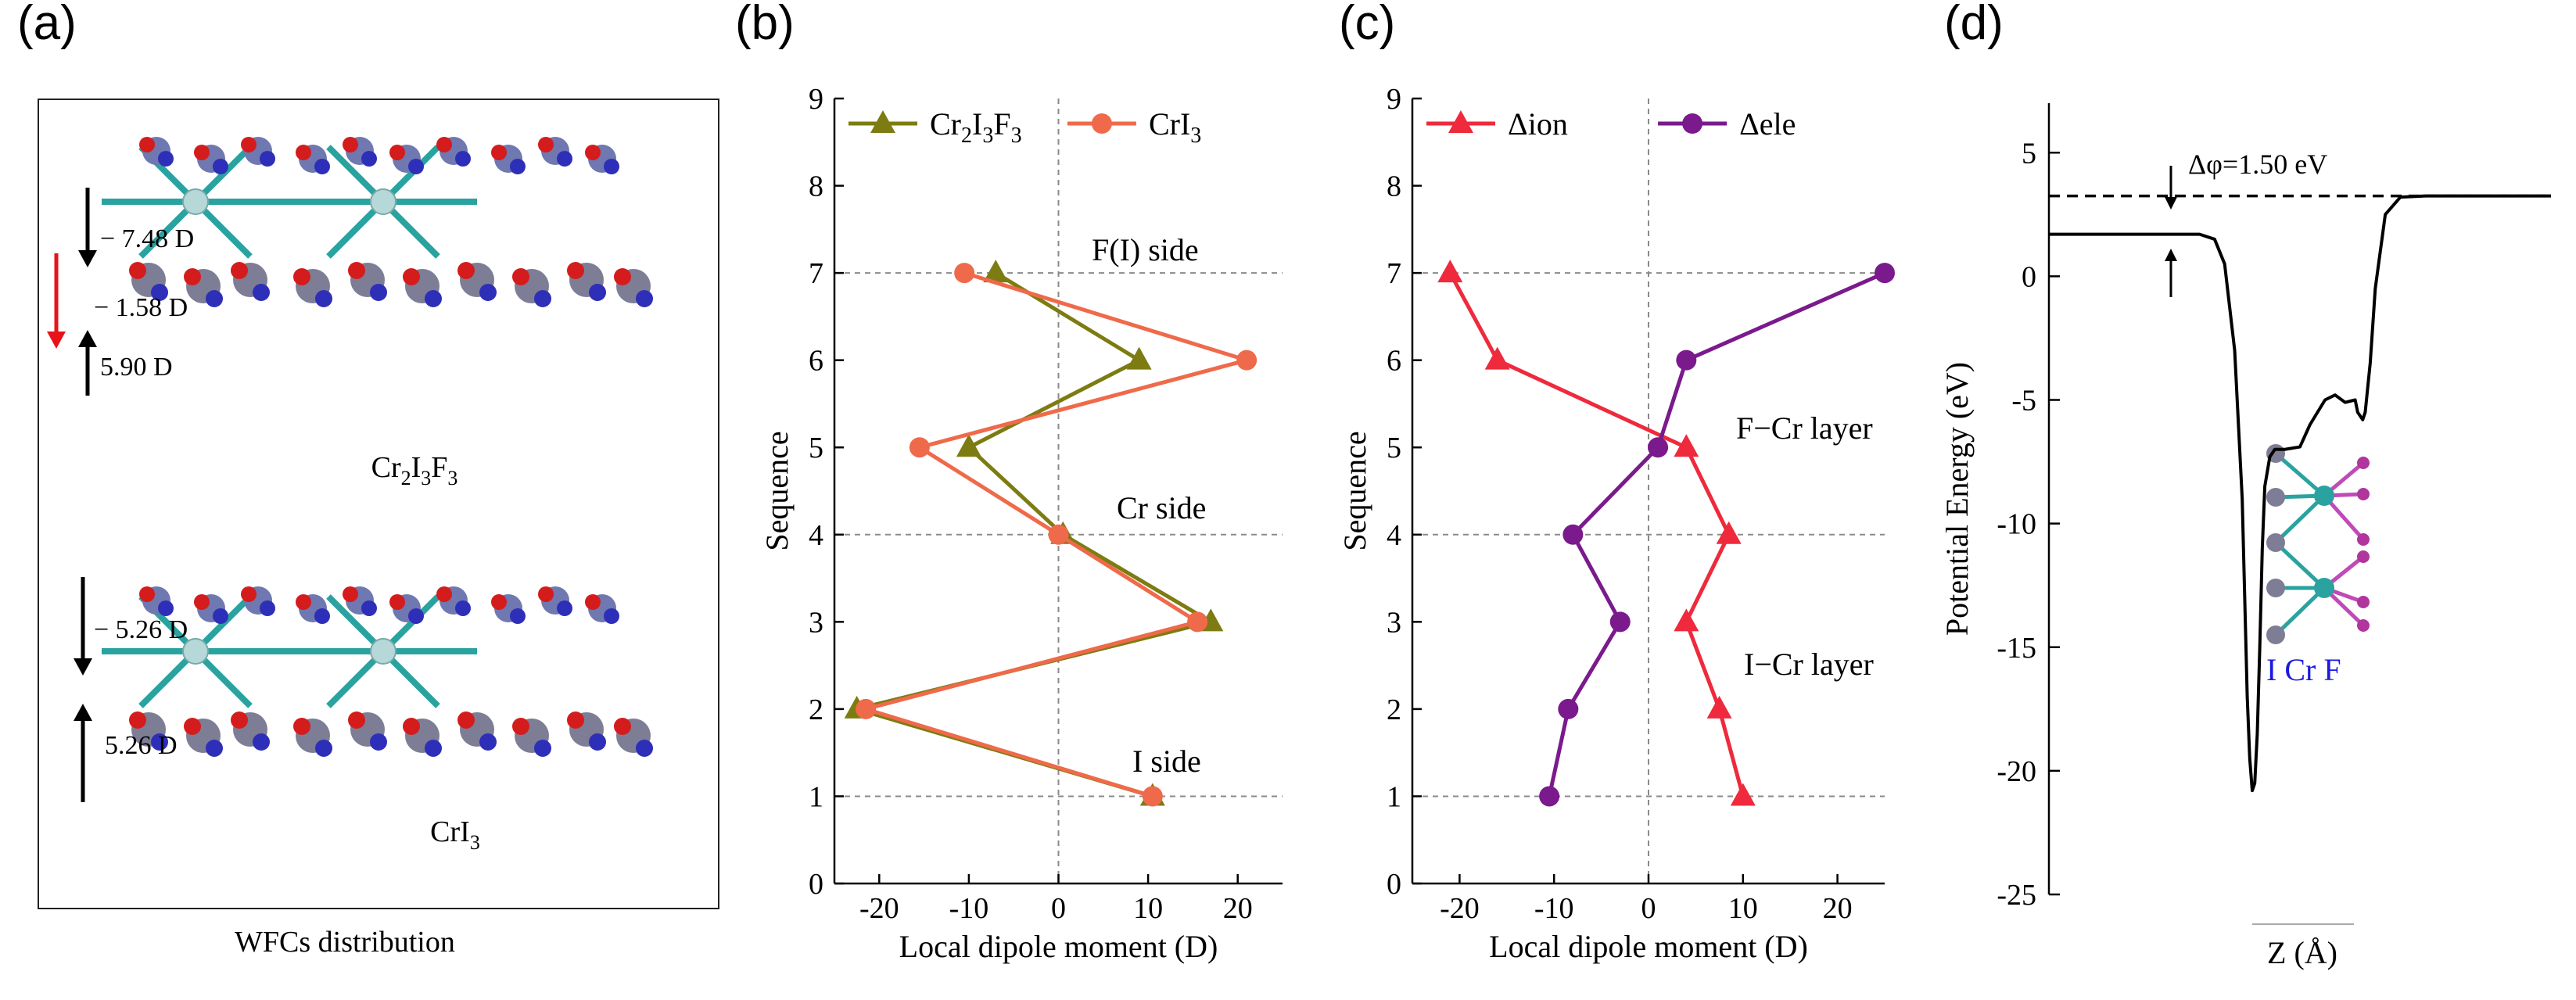 The height and width of the screenshot is (1000, 2576). I want to click on structure-name-cri3: CrI3, so click(455, 834).